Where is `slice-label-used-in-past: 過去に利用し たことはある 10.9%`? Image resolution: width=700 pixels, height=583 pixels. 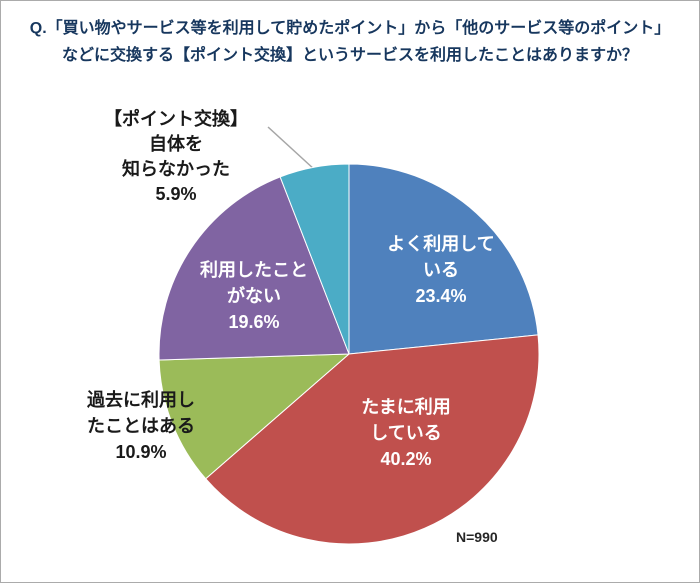 slice-label-used-in-past: 過去に利用し たことはある 10.9% is located at coordinates (141, 426).